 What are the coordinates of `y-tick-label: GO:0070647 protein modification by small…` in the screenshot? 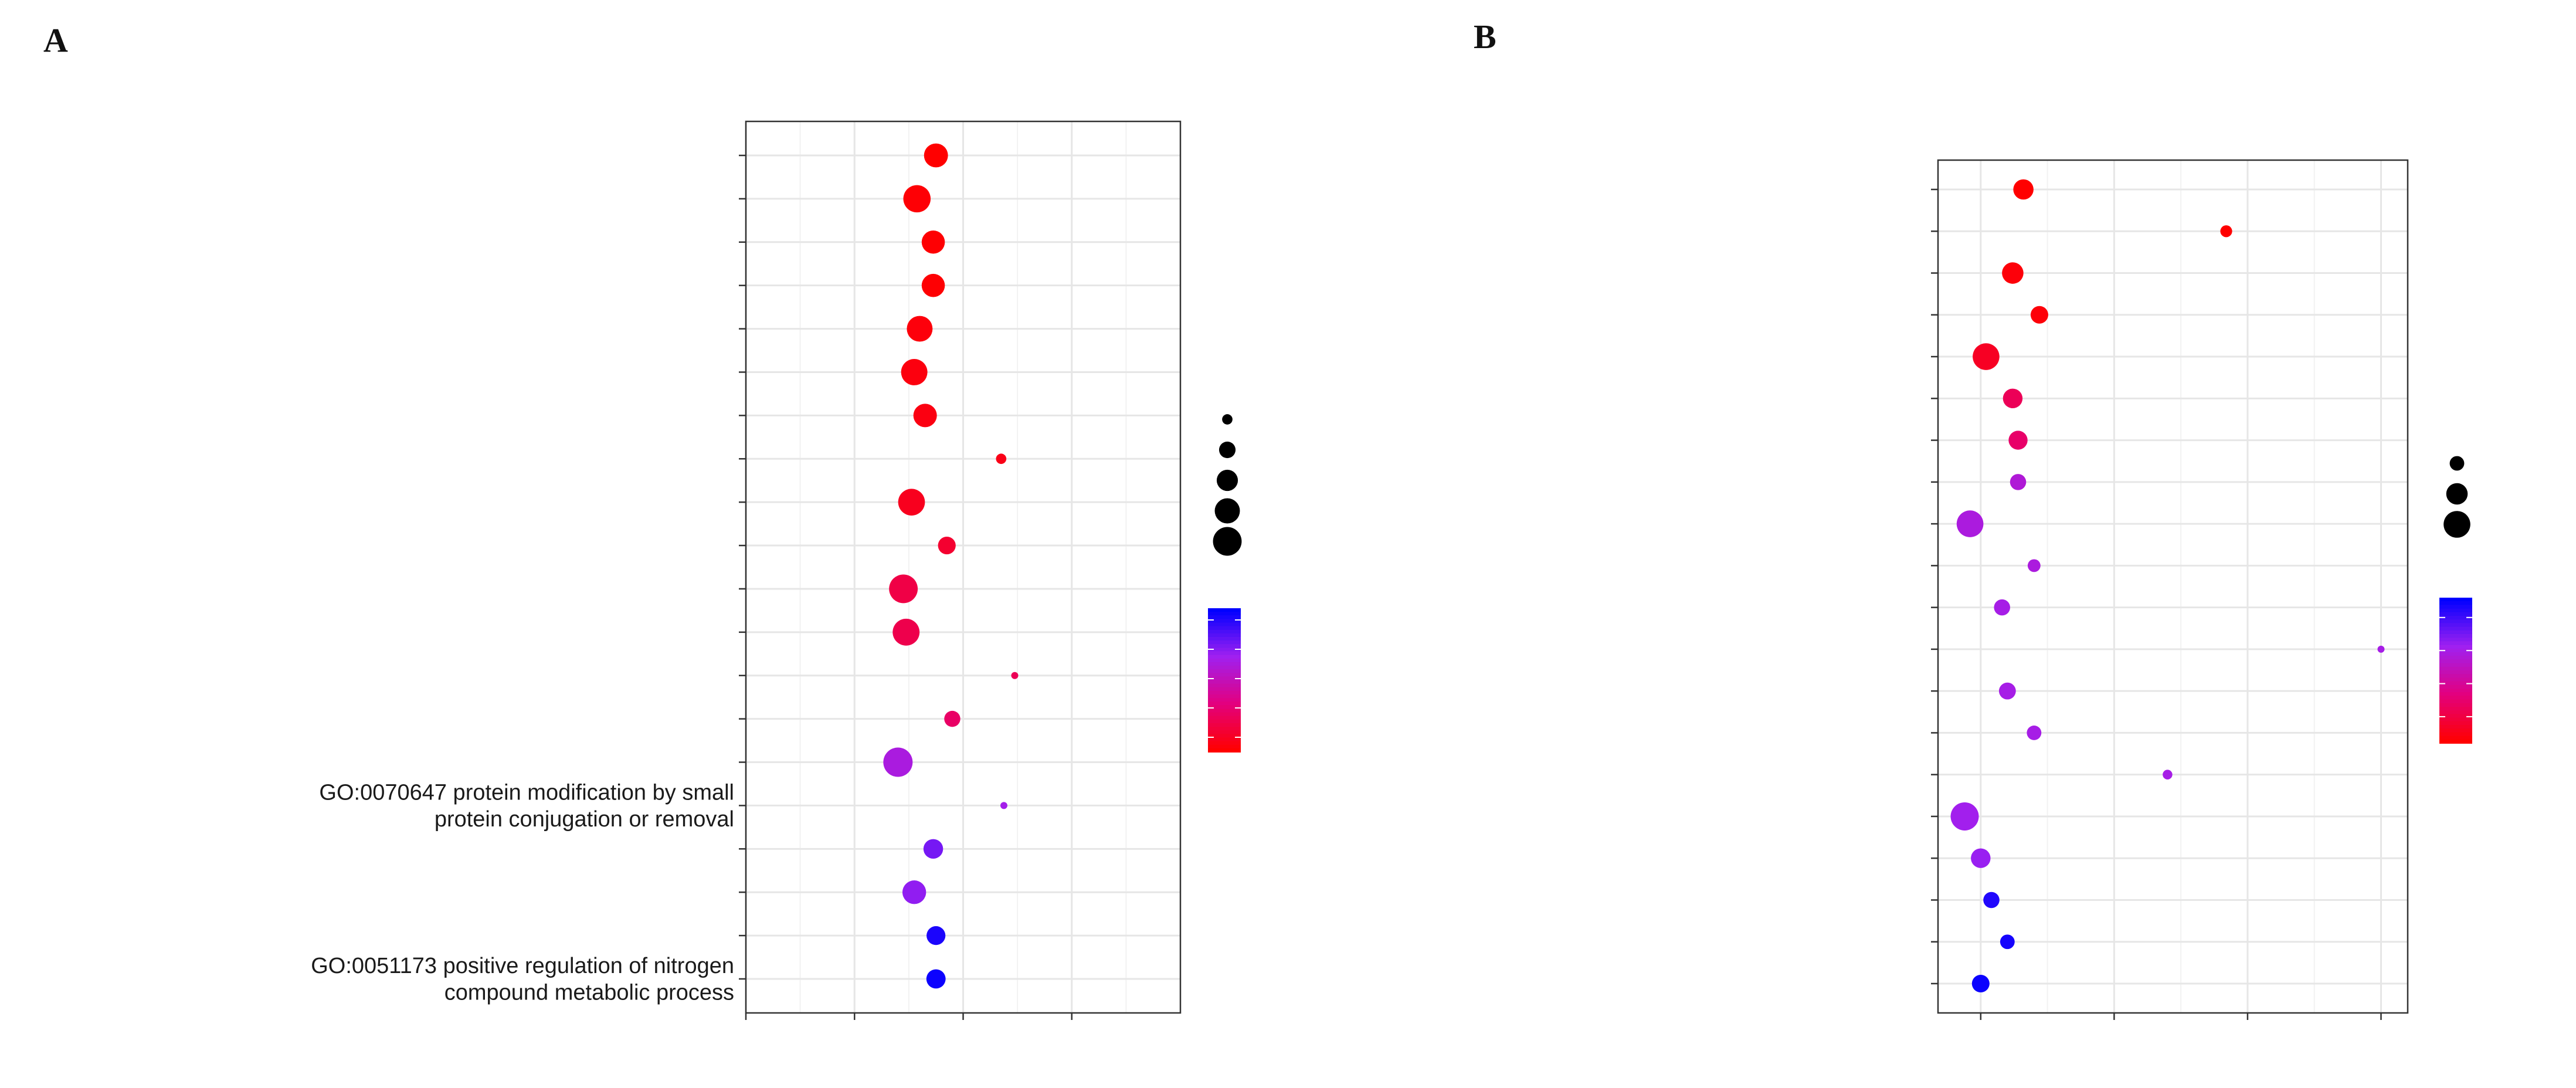 It's located at (526, 806).